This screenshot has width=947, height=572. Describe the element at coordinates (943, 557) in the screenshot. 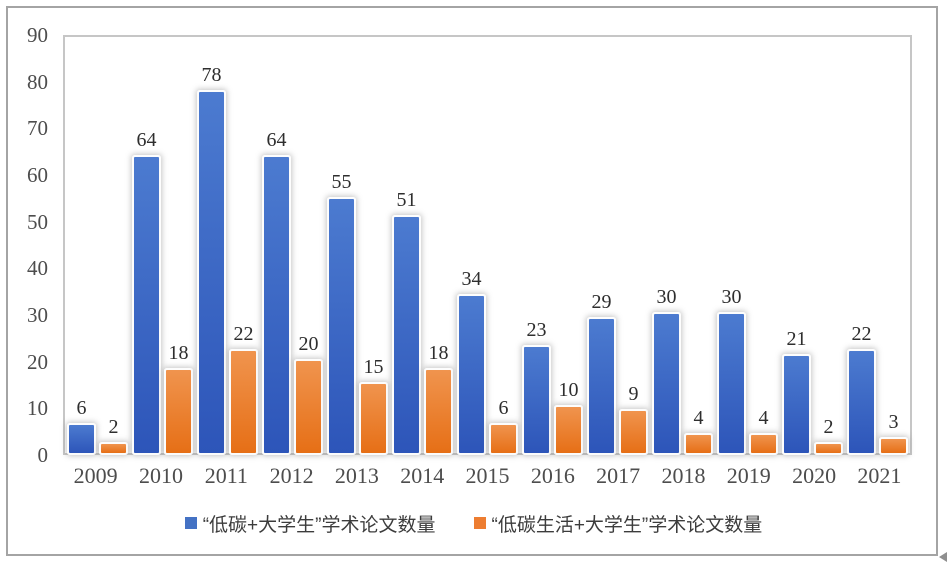

I see `corner-arrow-icon` at that location.